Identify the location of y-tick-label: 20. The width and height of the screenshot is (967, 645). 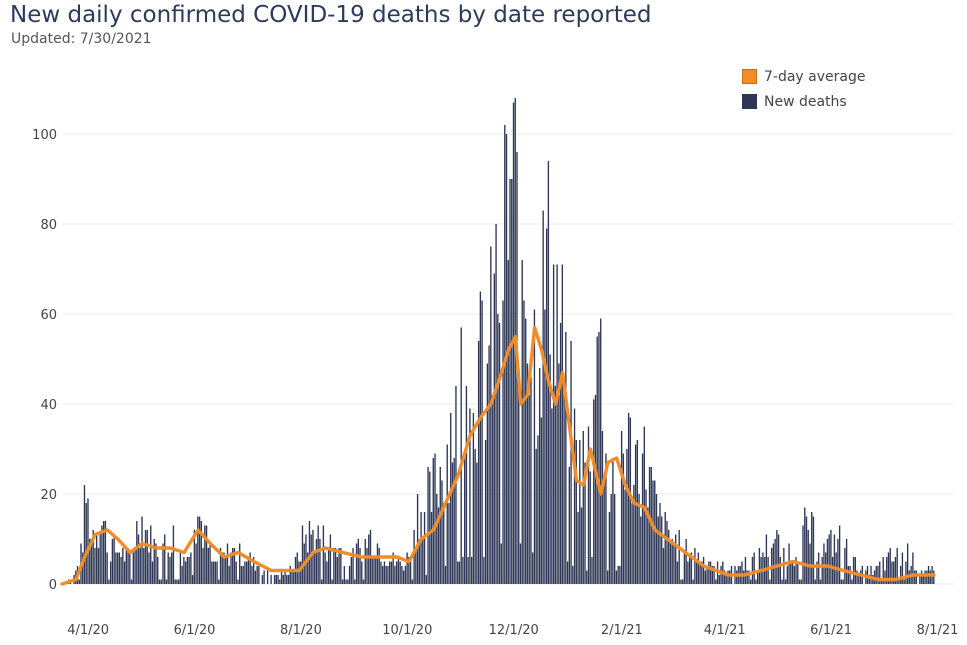
(48, 495).